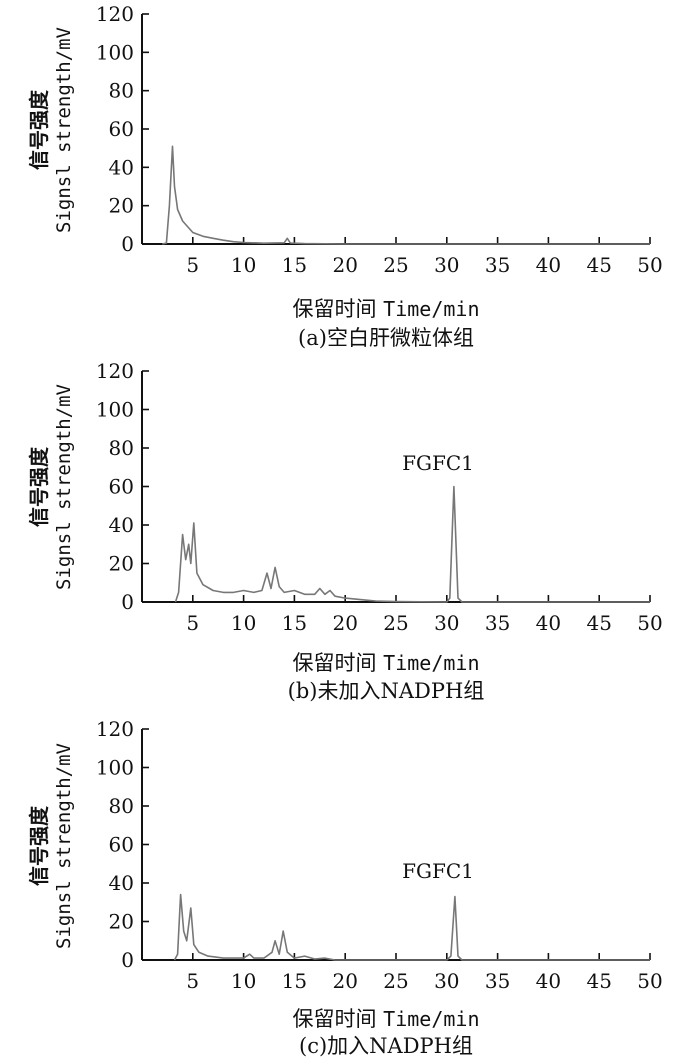 This screenshot has width=700, height=1063. What do you see at coordinates (386, 691) in the screenshot?
I see `panel-caption: (b)未加入NADPH组` at bounding box center [386, 691].